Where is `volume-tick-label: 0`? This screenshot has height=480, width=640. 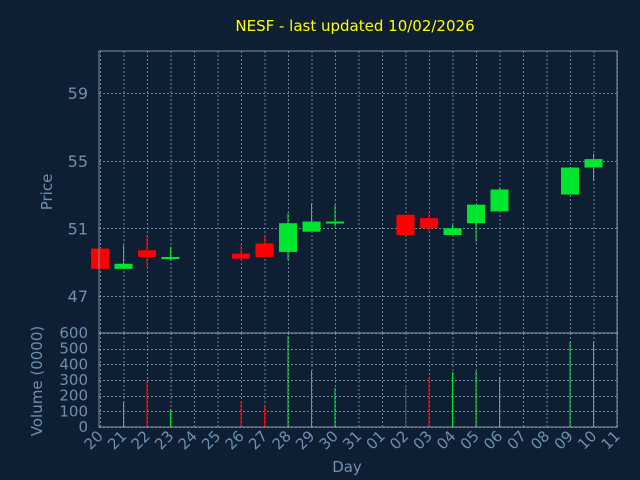 volume-tick-label: 0 is located at coordinates (83, 427).